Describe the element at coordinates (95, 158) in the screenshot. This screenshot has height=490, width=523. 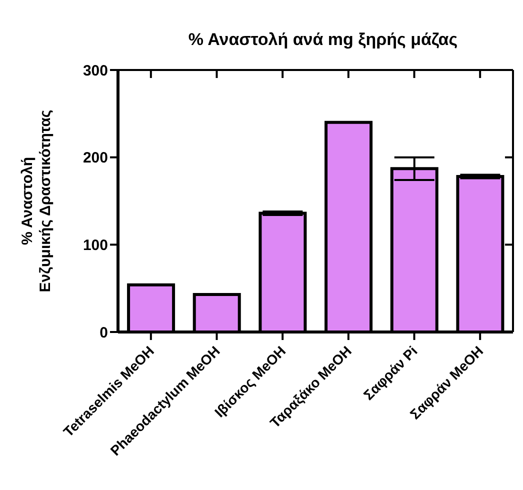
I see `y-tick-label: 200` at that location.